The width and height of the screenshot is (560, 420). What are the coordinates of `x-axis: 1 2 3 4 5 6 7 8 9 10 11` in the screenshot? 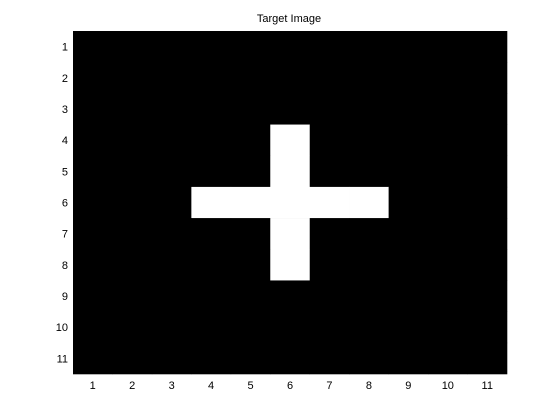 It's located at (291, 386).